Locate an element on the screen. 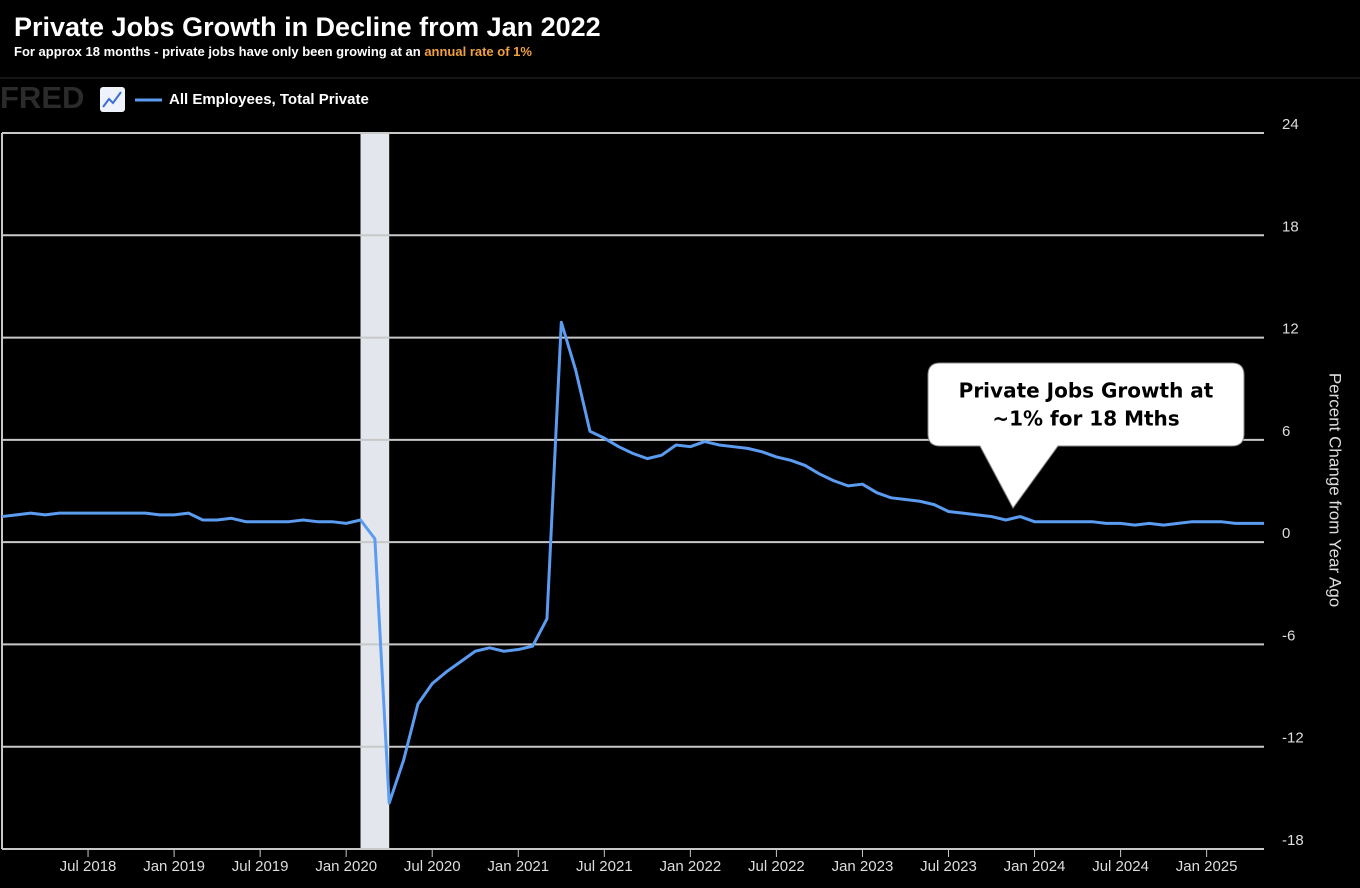 This screenshot has width=1360, height=888. y-tick-label: 12 is located at coordinates (1290, 329).